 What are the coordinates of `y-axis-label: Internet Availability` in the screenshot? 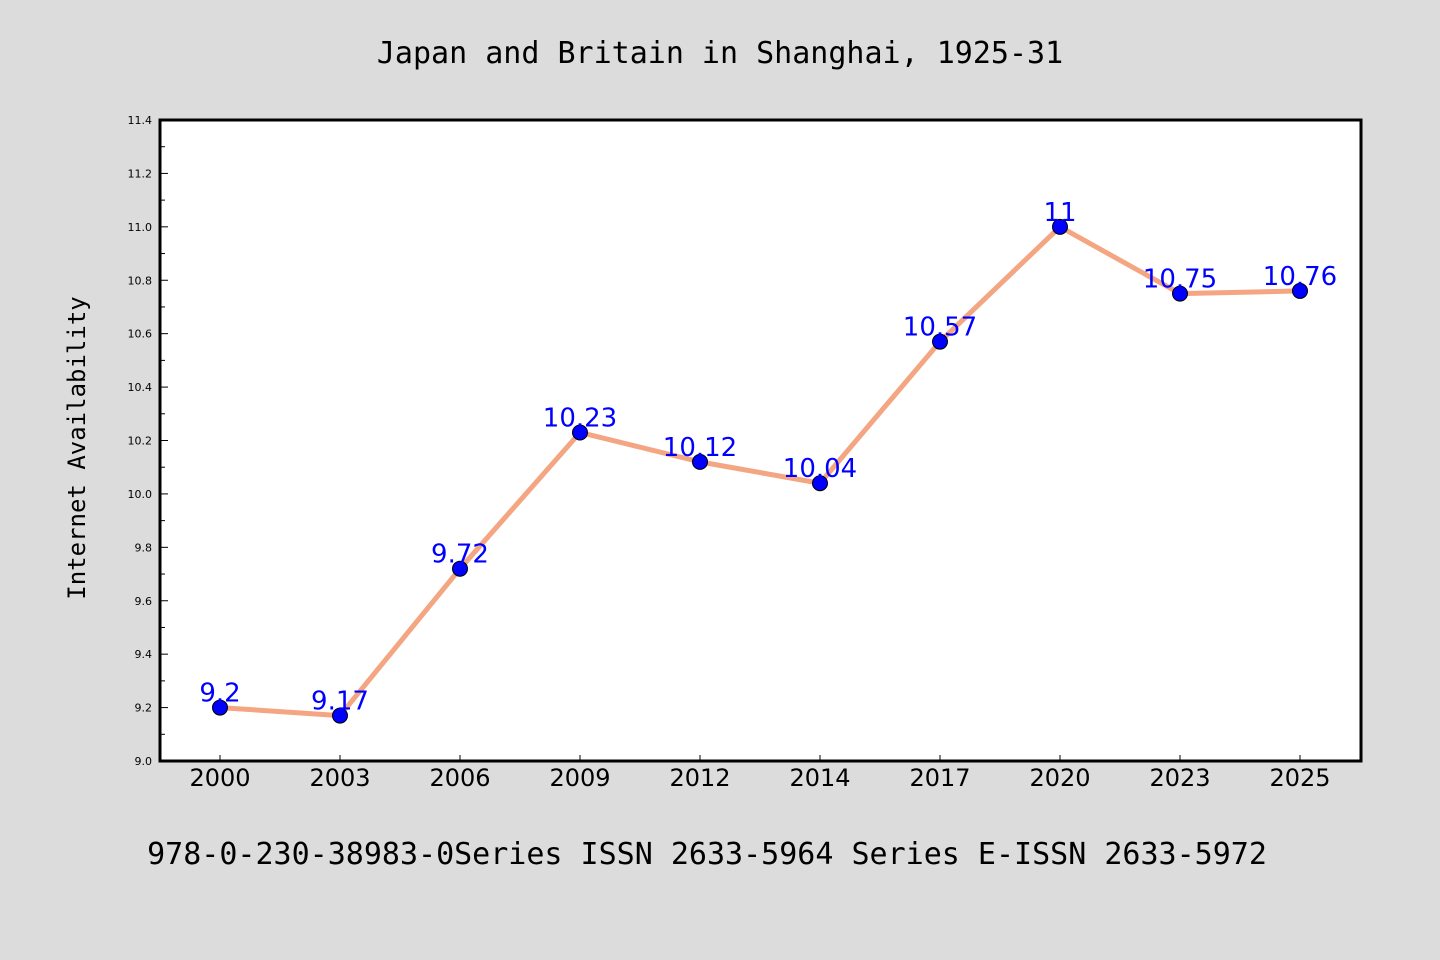 It's located at (77, 447).